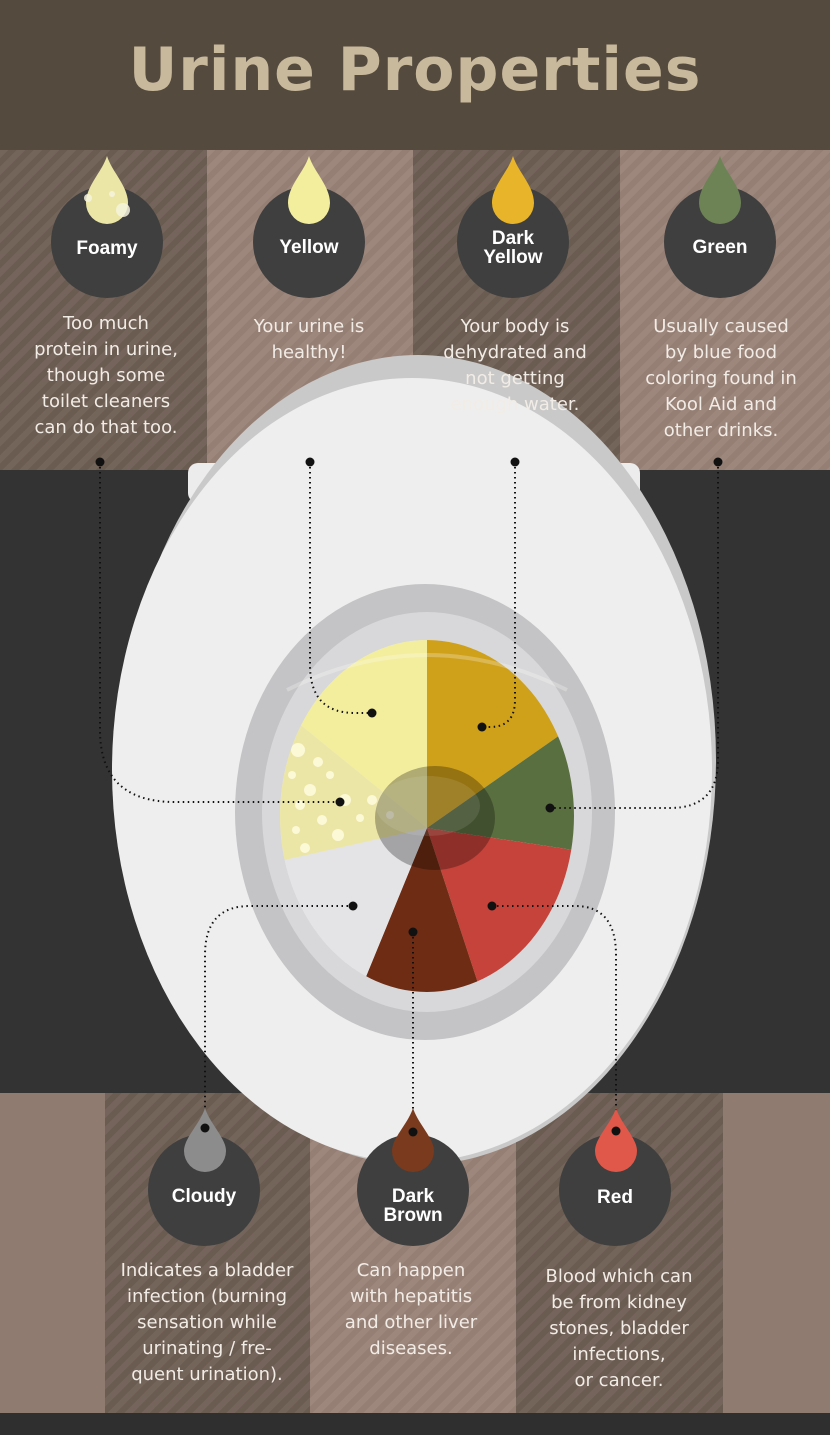  Describe the element at coordinates (204, 1177) in the screenshot. I see `circle-cloudy` at that location.